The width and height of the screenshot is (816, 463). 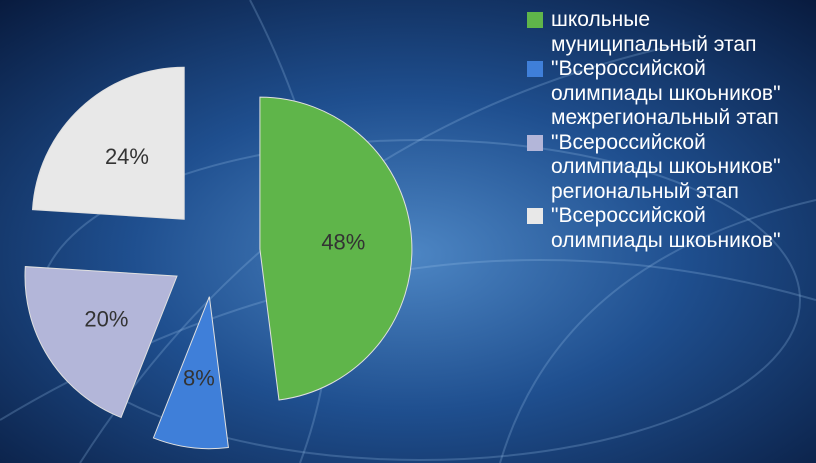 I want to click on data-label: 20%, so click(x=106, y=319).